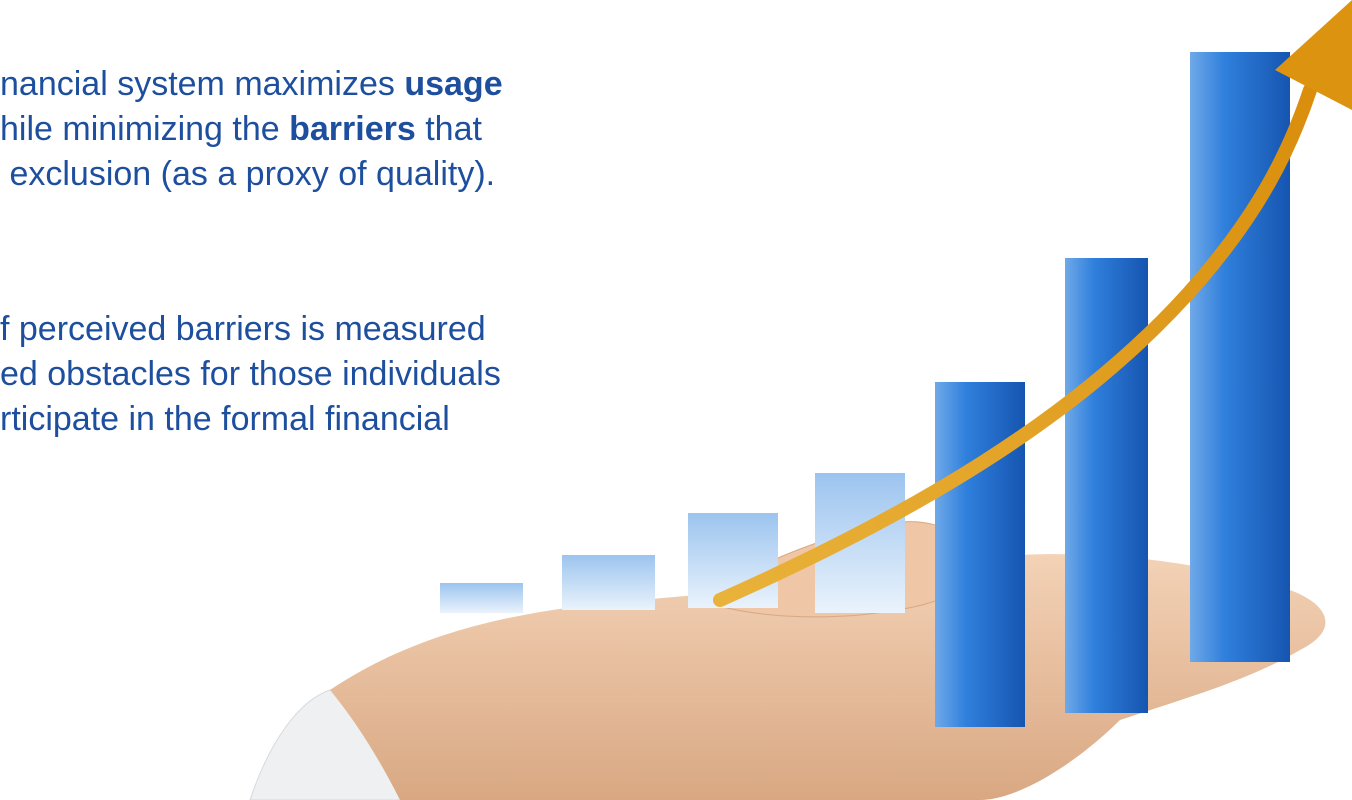 The image size is (1352, 800). I want to click on arrow-head, so click(1313, 55).